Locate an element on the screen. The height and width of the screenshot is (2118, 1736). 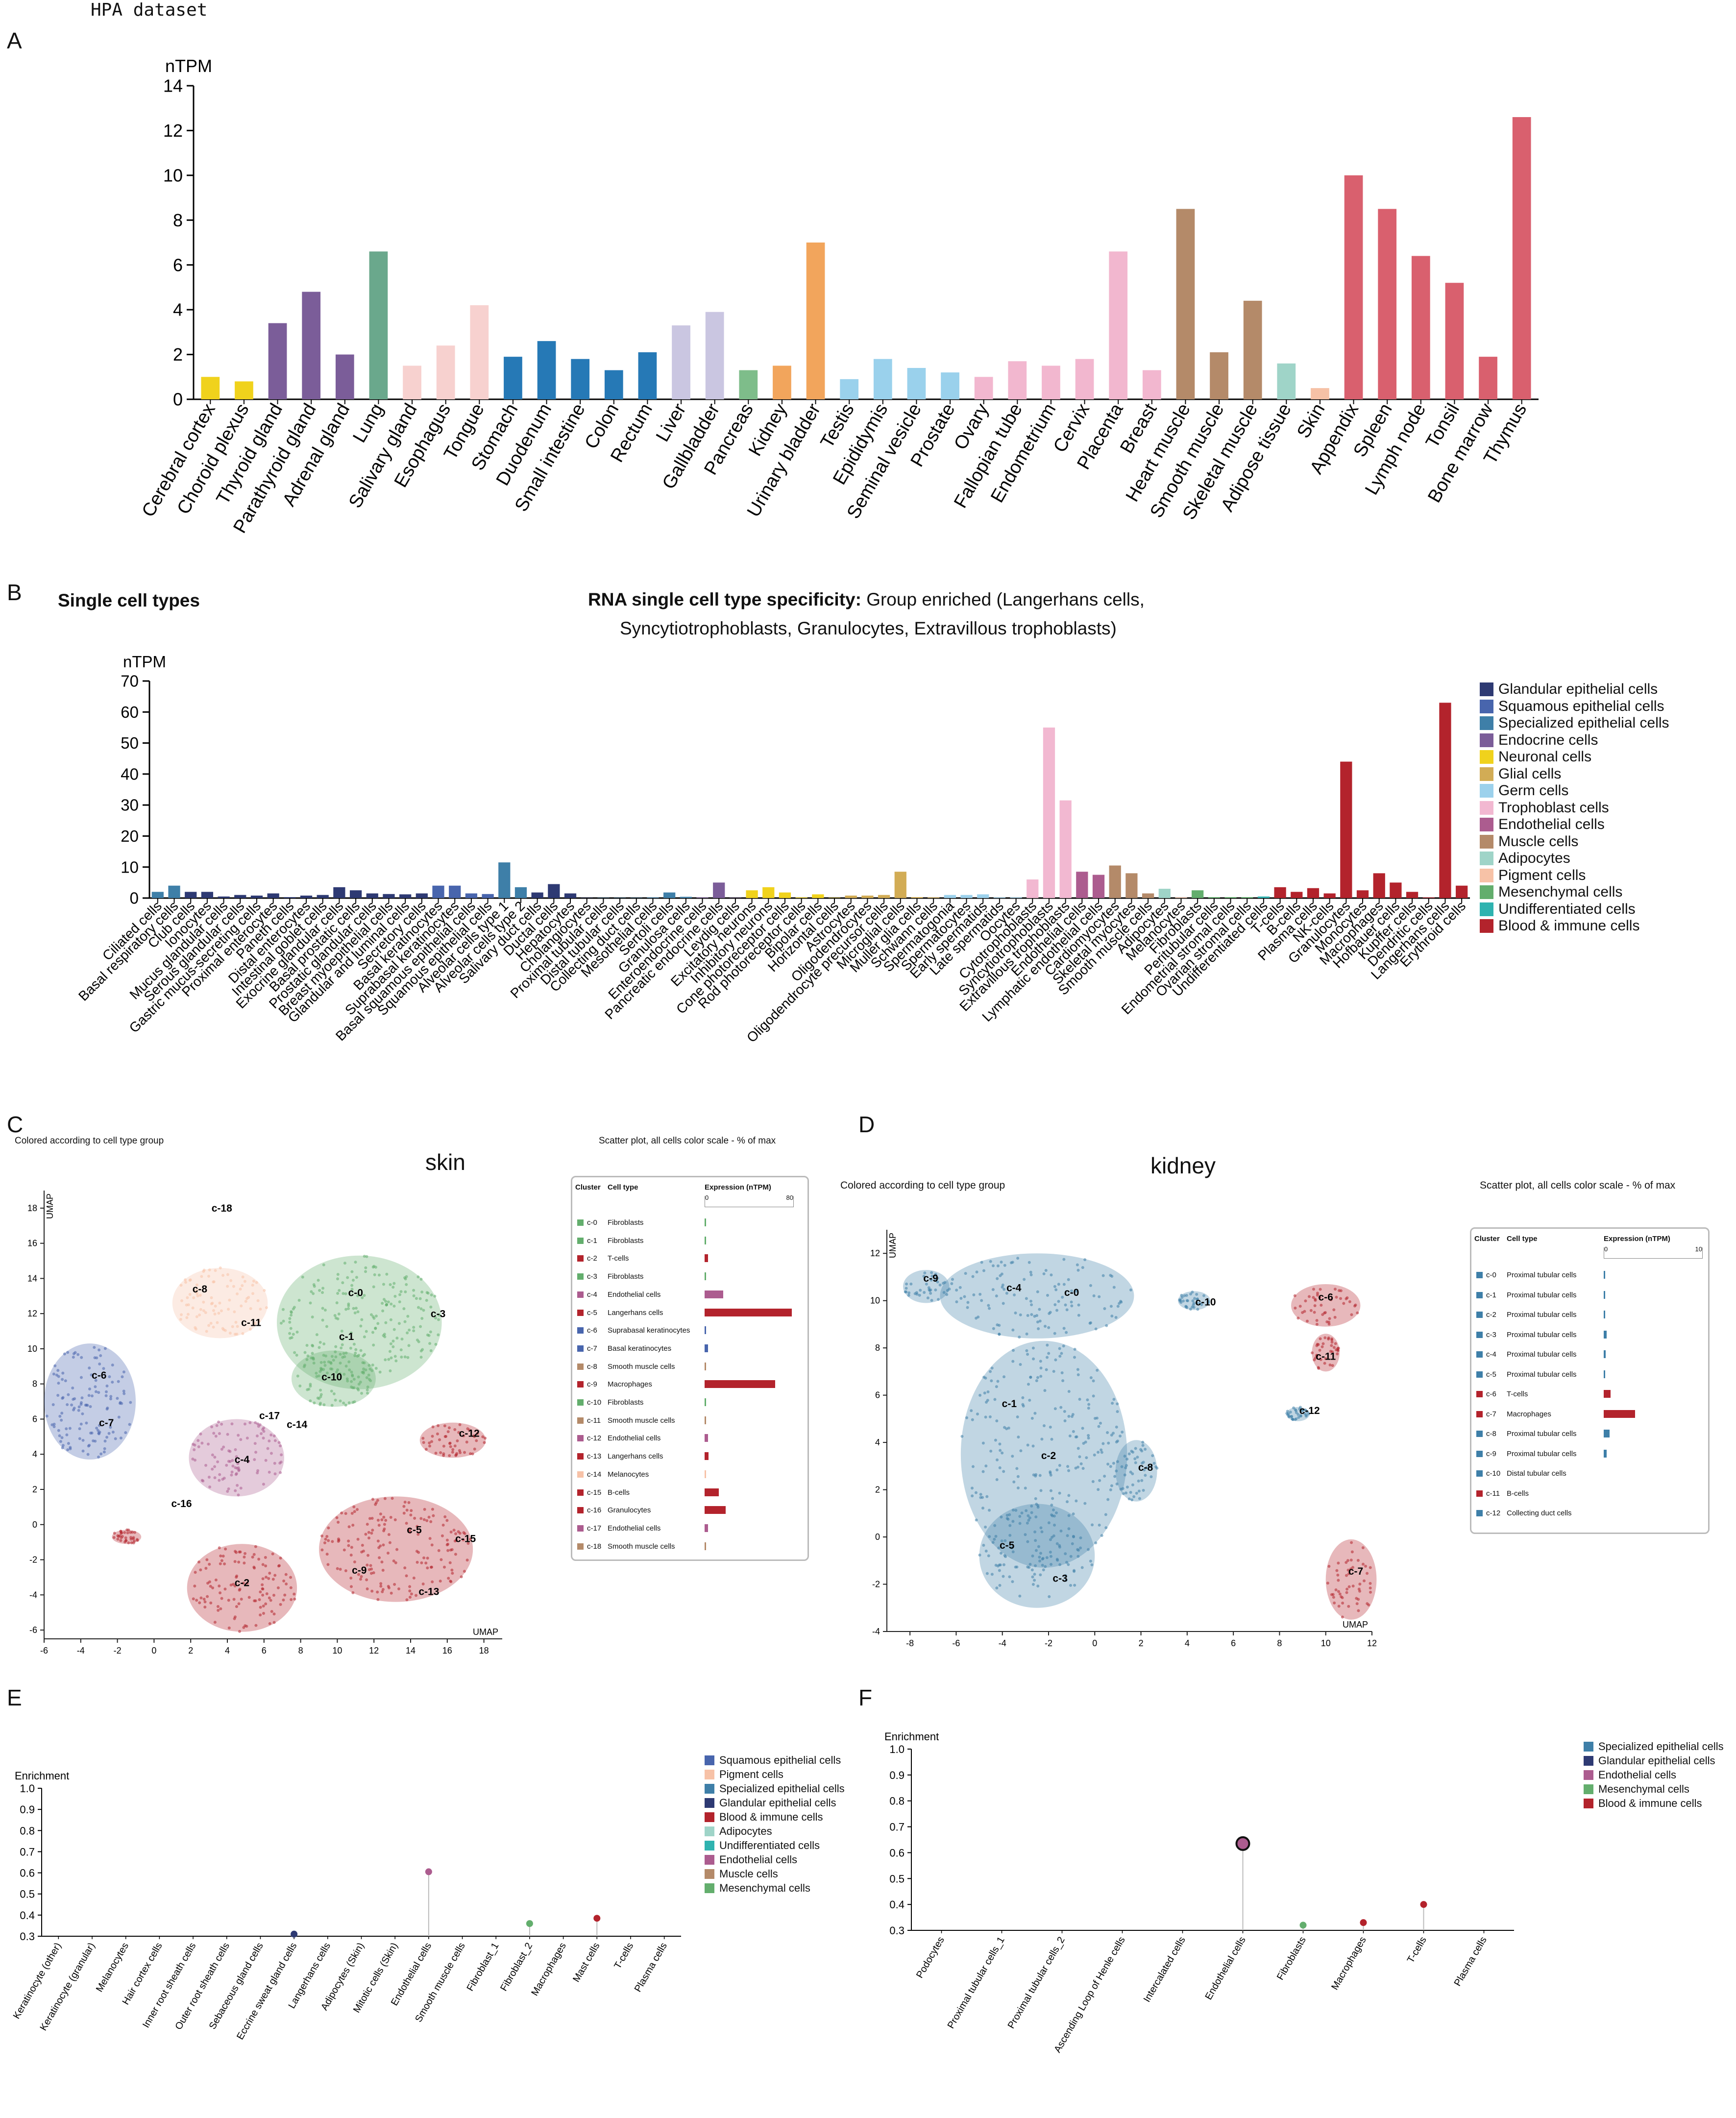
chart-c-table-row-cell-type: B-cells is located at coordinates (619, 1493).